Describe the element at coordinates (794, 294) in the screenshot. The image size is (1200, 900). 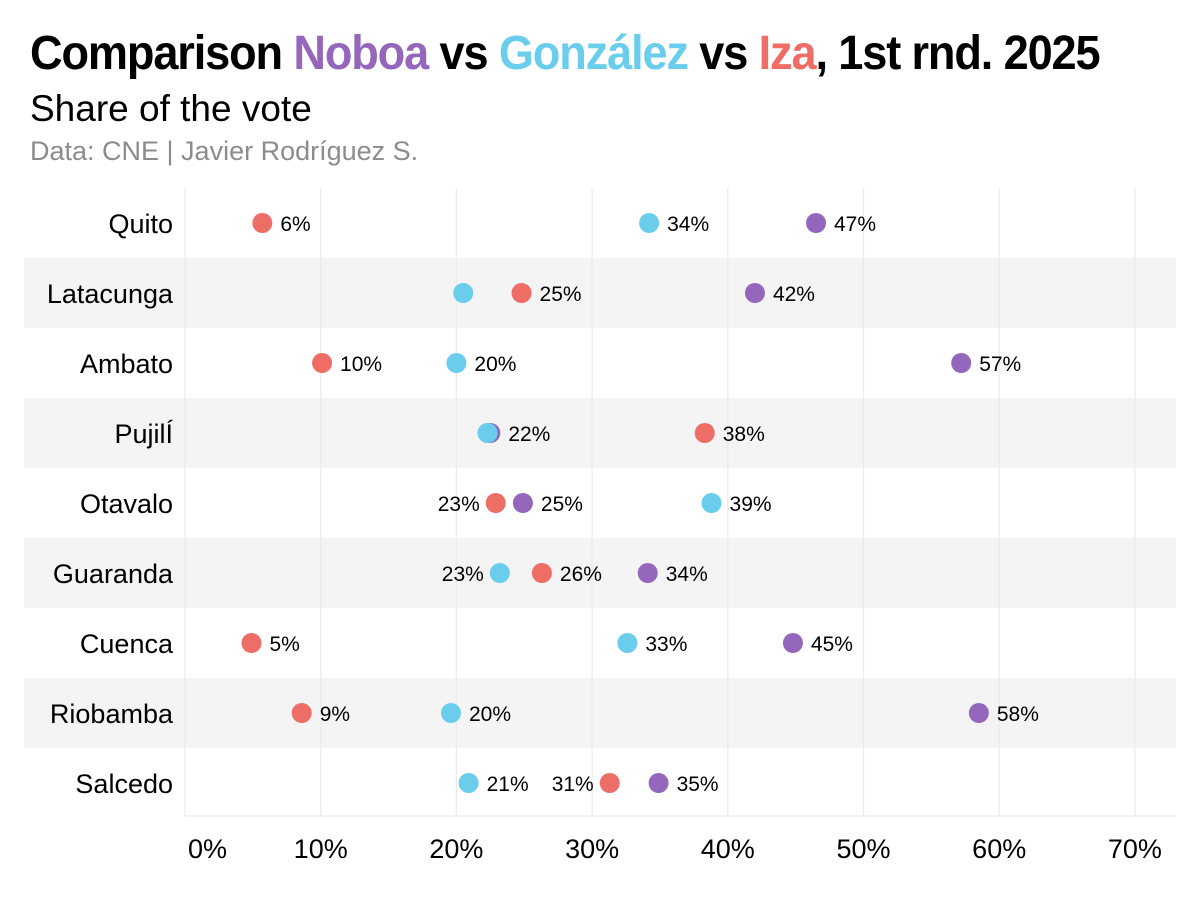
I see `value-label: 42%` at that location.